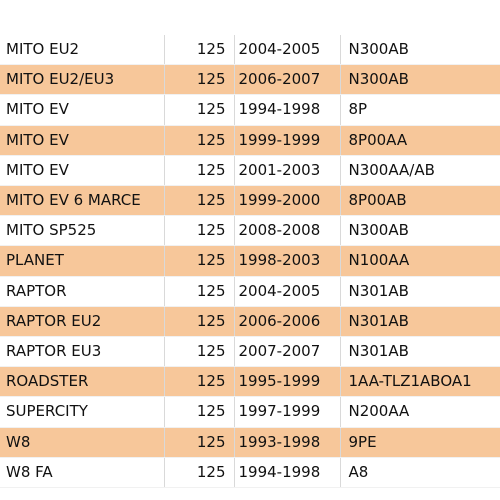 The image size is (500, 500). Describe the element at coordinates (287, 201) in the screenshot. I see `years-cell: 1999-2000` at that location.